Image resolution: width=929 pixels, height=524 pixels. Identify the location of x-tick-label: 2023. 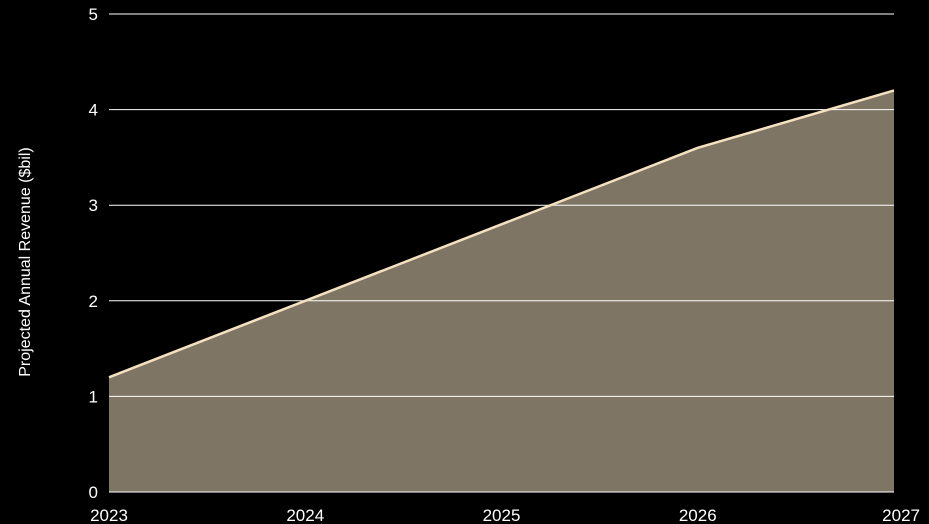
(109, 515).